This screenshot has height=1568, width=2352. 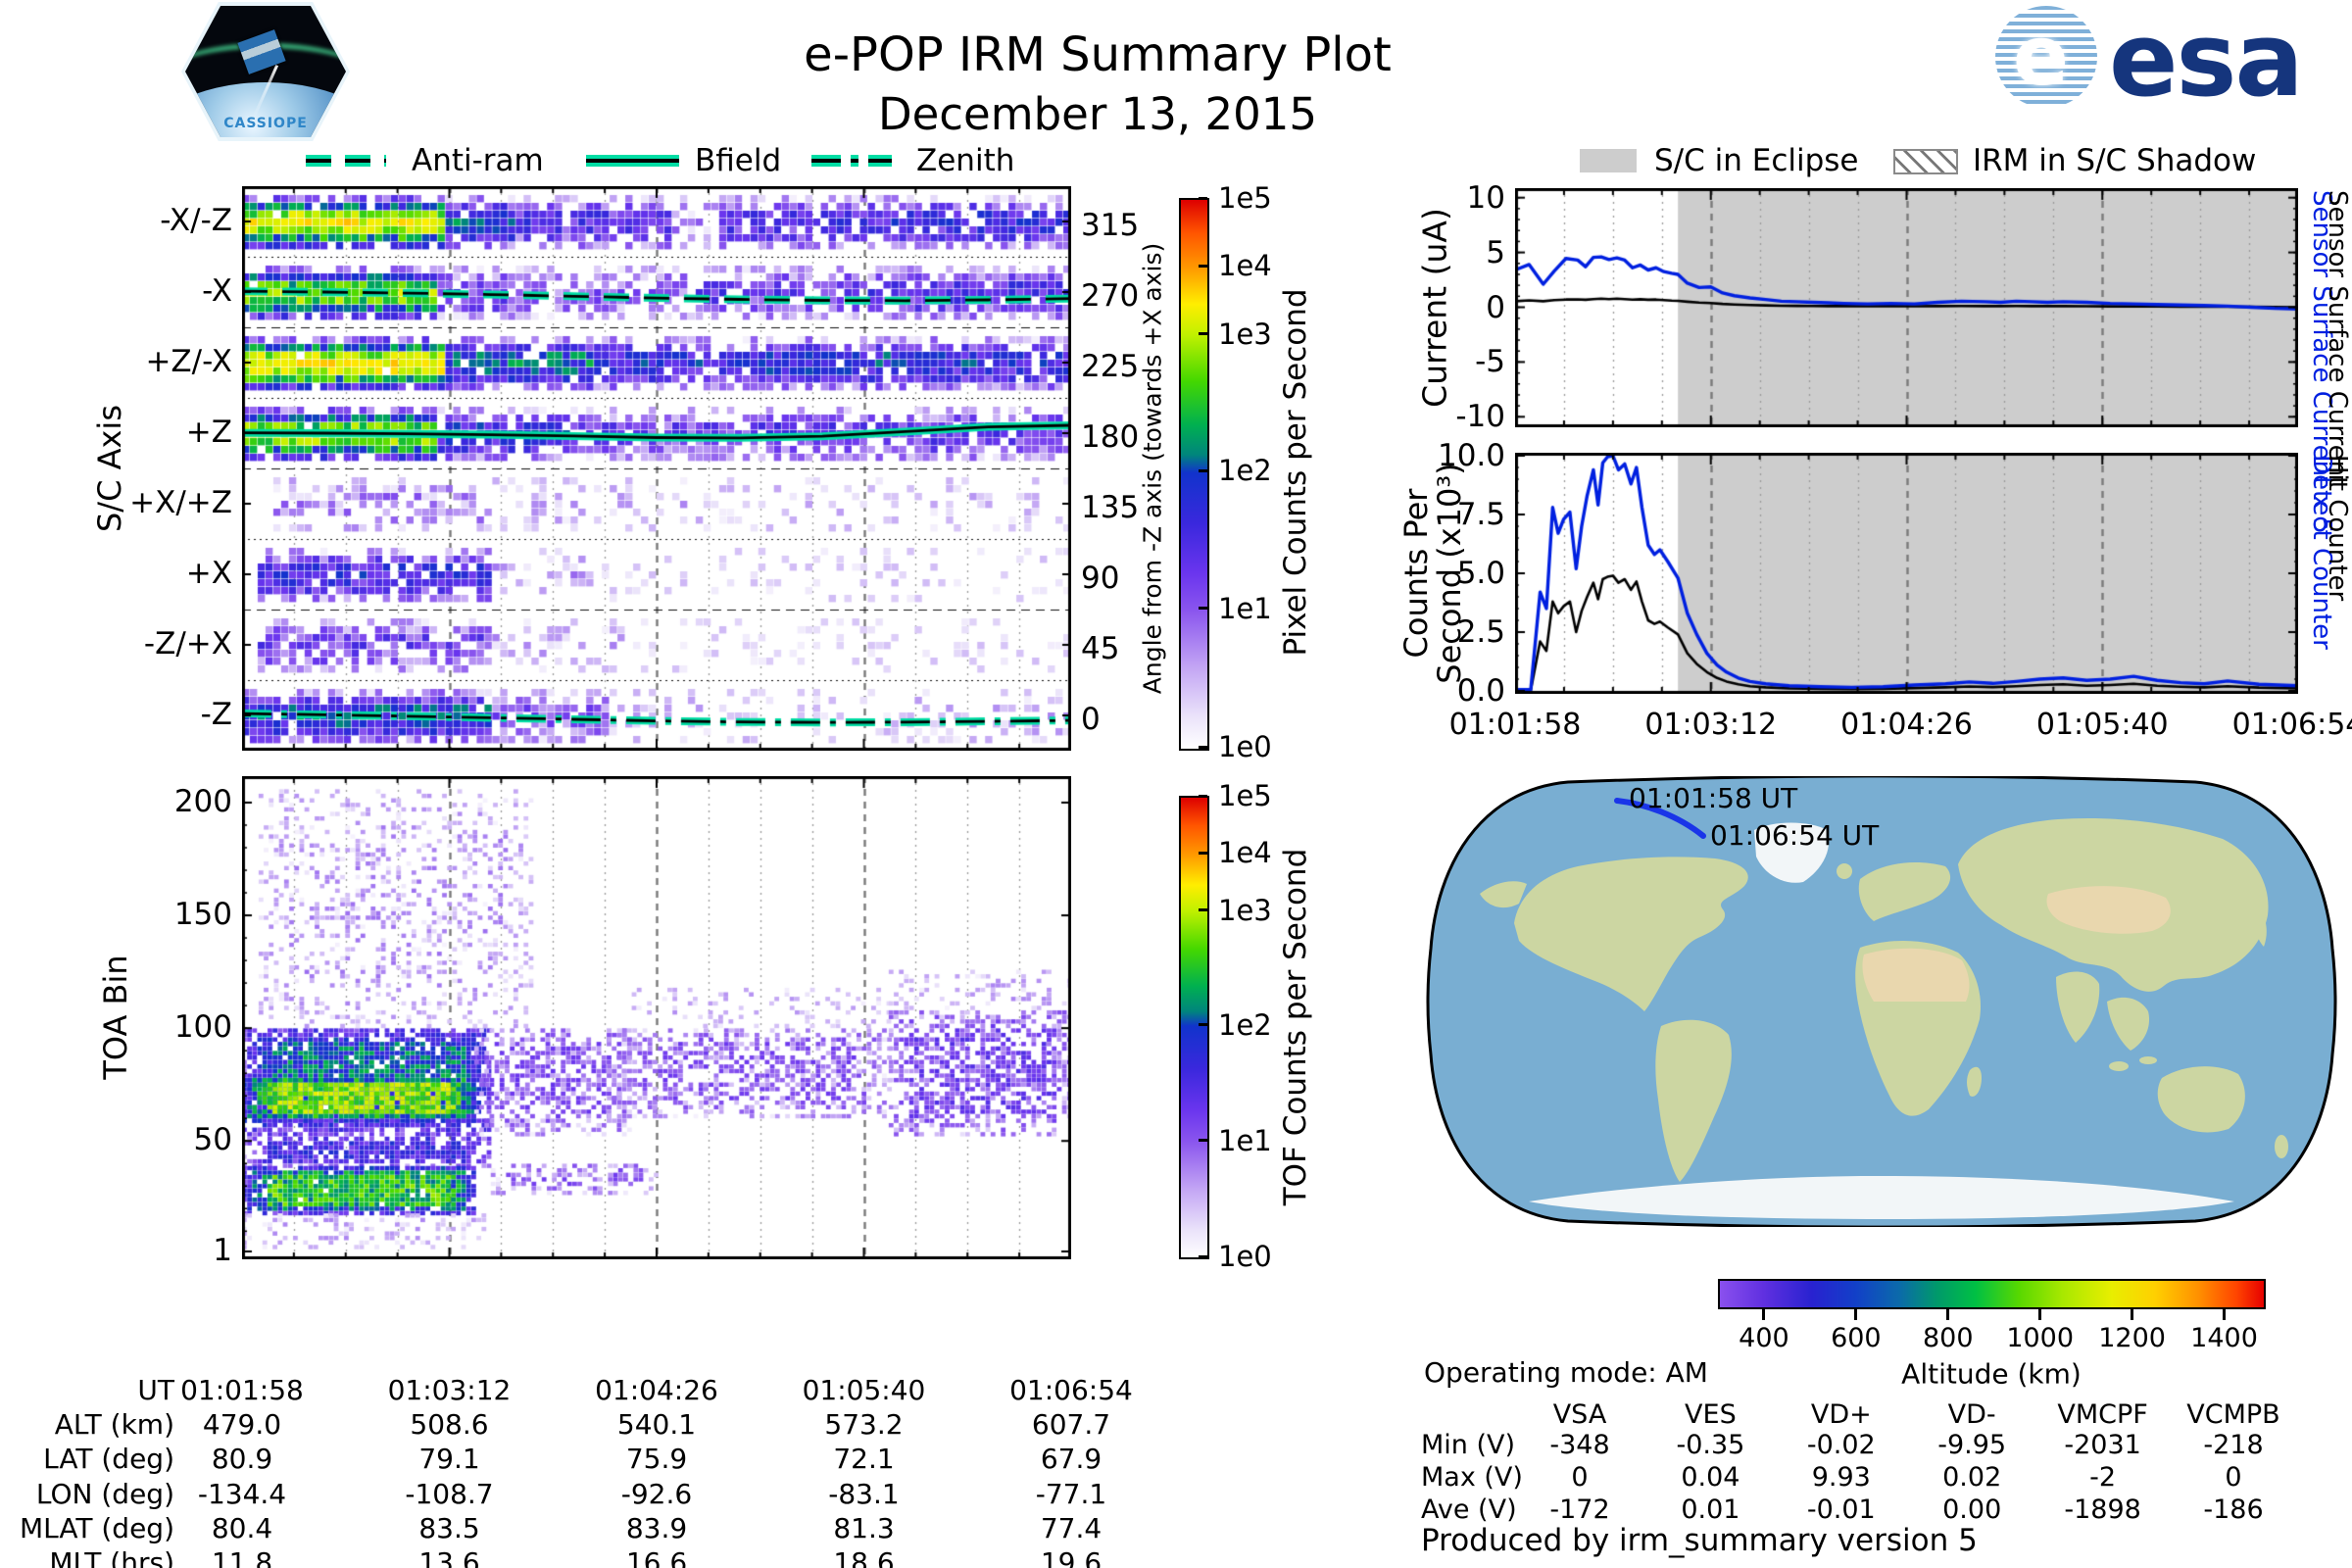 What do you see at coordinates (180, 503) in the screenshot?
I see `sc-band-label-5: +X/+Z` at bounding box center [180, 503].